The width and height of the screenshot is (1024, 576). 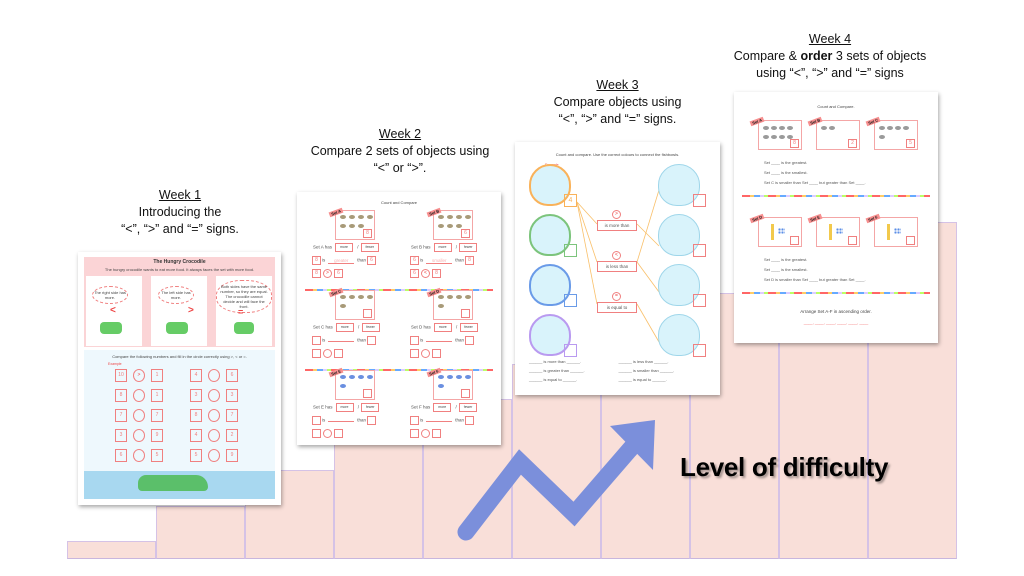 I want to click on is-label: is, so click(x=422, y=340).